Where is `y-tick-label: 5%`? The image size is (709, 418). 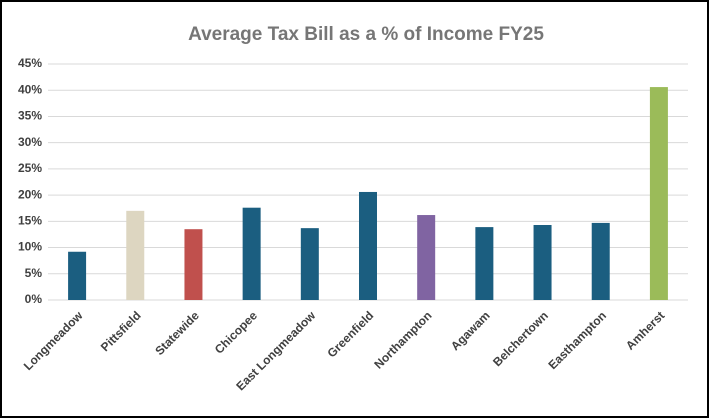
y-tick-label: 5% is located at coordinates (34, 273).